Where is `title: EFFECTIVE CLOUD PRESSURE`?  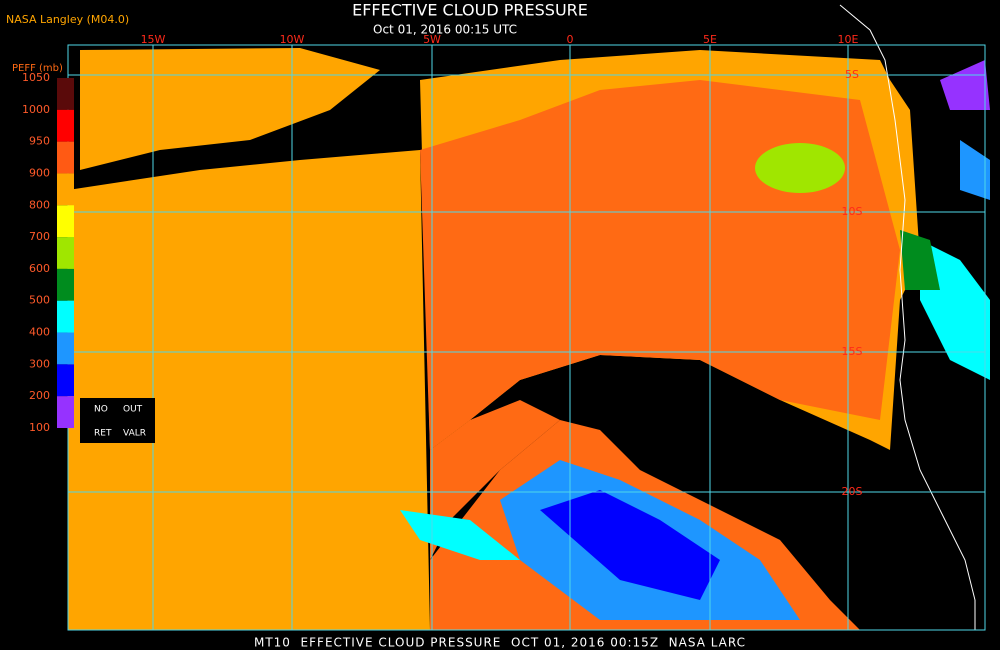
title: EFFECTIVE CLOUD PRESSURE is located at coordinates (470, 10).